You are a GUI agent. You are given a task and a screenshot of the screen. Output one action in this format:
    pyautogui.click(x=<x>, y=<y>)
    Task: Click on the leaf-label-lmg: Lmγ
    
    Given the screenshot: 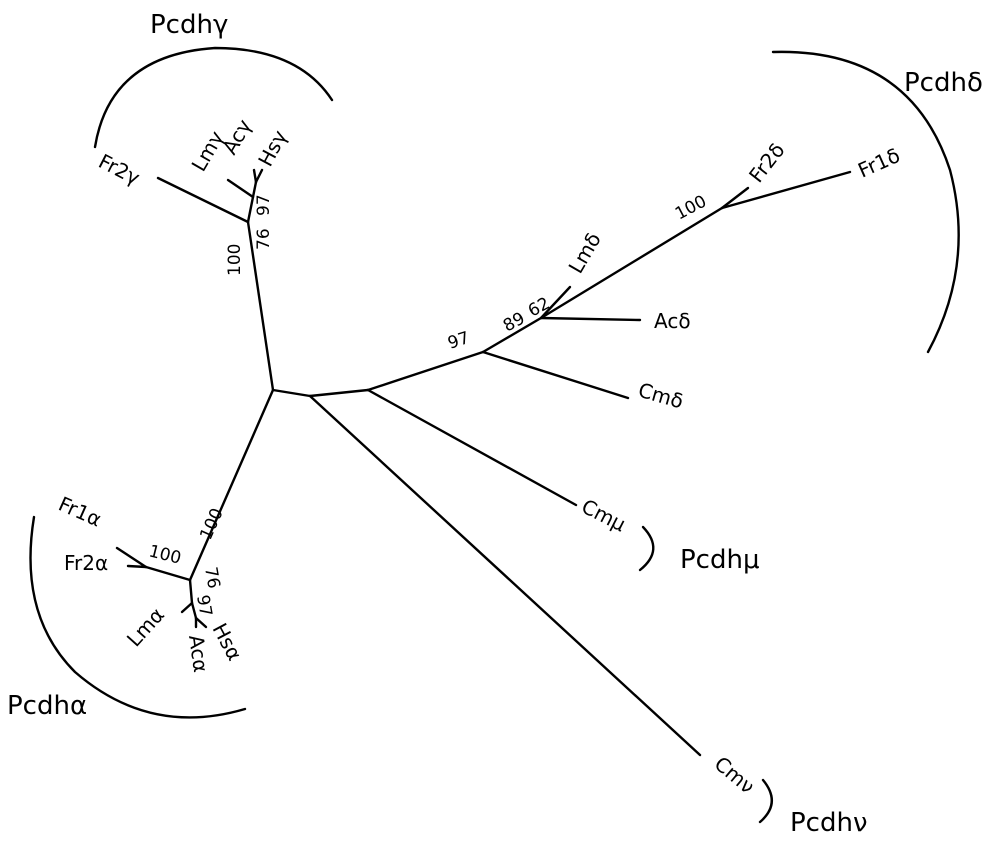 What is the action you would take?
    pyautogui.click(x=208, y=151)
    